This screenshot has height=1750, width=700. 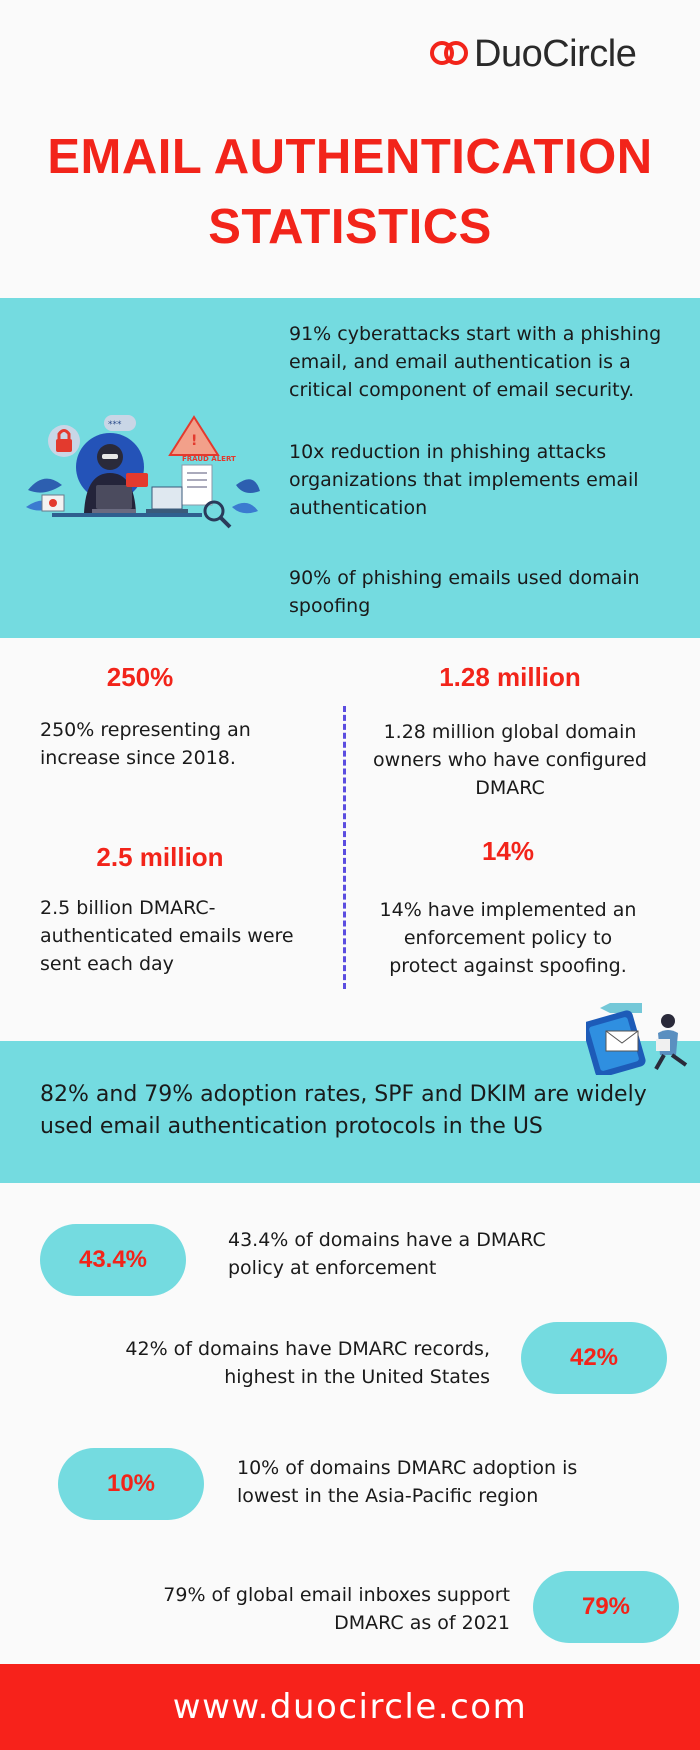 I want to click on title-line-1: EMAIL AUTHENTICATION, so click(x=350, y=157).